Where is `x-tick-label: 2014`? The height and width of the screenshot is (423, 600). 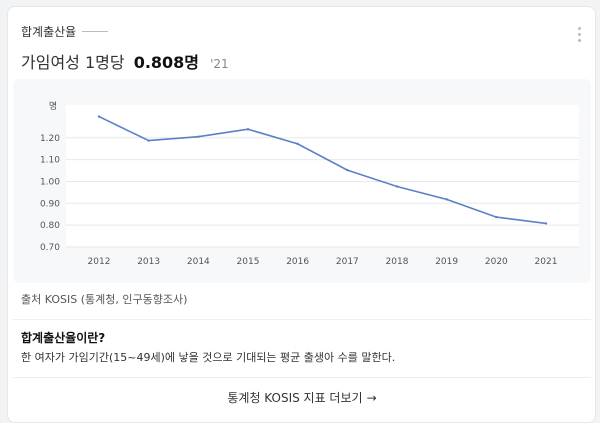 x-tick-label: 2014 is located at coordinates (198, 262).